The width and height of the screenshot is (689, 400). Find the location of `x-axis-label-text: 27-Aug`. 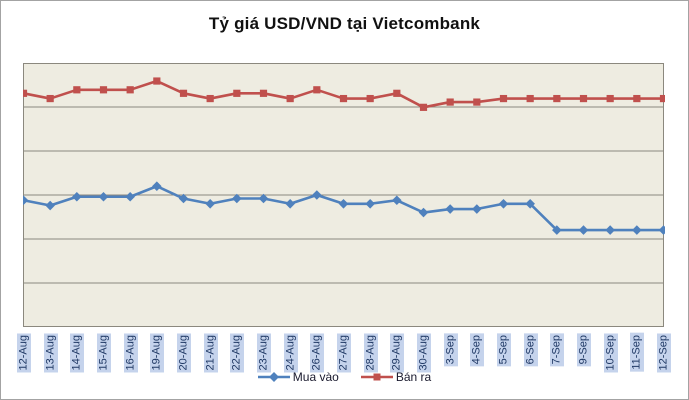

x-axis-label-text: 27-Aug is located at coordinates (344, 353).